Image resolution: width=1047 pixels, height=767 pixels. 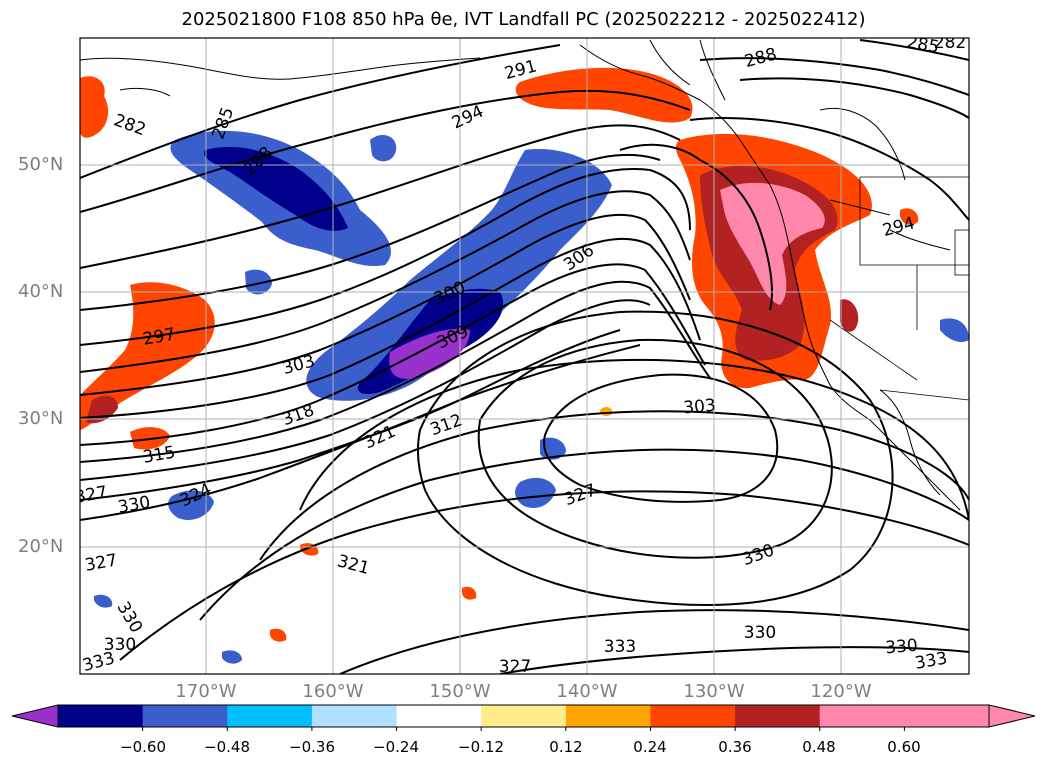 What do you see at coordinates (312, 747) in the screenshot?
I see `colorbar-tick-label: −0.36` at bounding box center [312, 747].